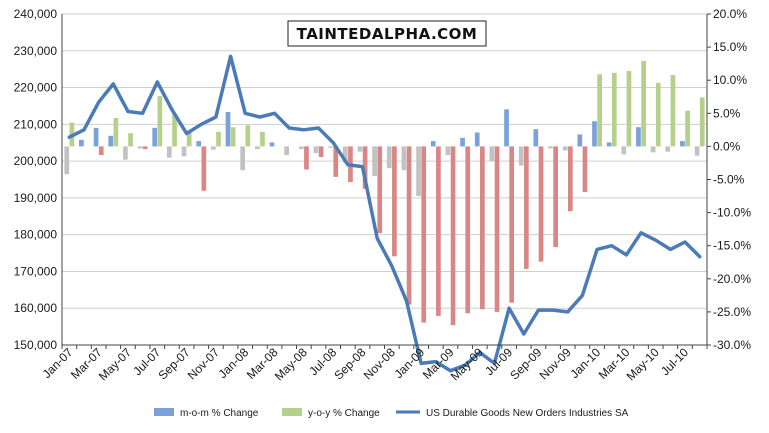 This screenshot has height=433, width=769. I want to click on right-tick-label: -15.0%, so click(732, 246).